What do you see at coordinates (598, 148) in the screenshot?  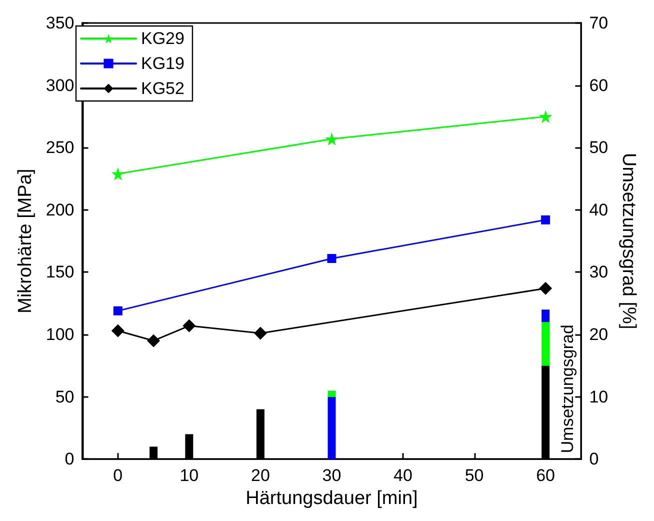 I see `y2-tick-label: 50` at bounding box center [598, 148].